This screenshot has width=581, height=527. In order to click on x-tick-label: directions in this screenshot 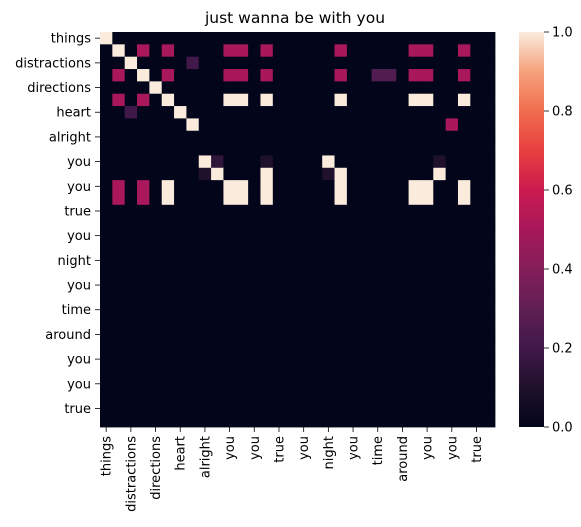, I will do `click(156, 468)`.